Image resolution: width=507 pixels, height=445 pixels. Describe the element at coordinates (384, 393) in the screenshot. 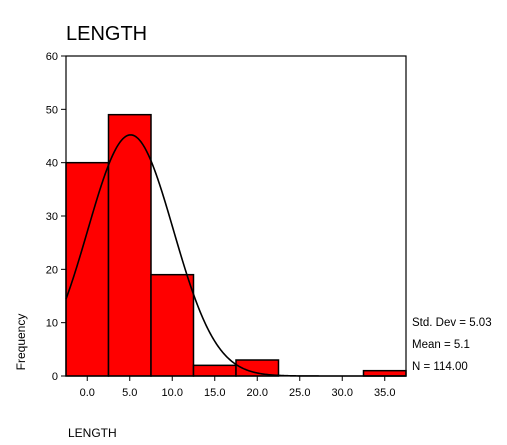

I see `x-tick-label-7: 35.0` at that location.